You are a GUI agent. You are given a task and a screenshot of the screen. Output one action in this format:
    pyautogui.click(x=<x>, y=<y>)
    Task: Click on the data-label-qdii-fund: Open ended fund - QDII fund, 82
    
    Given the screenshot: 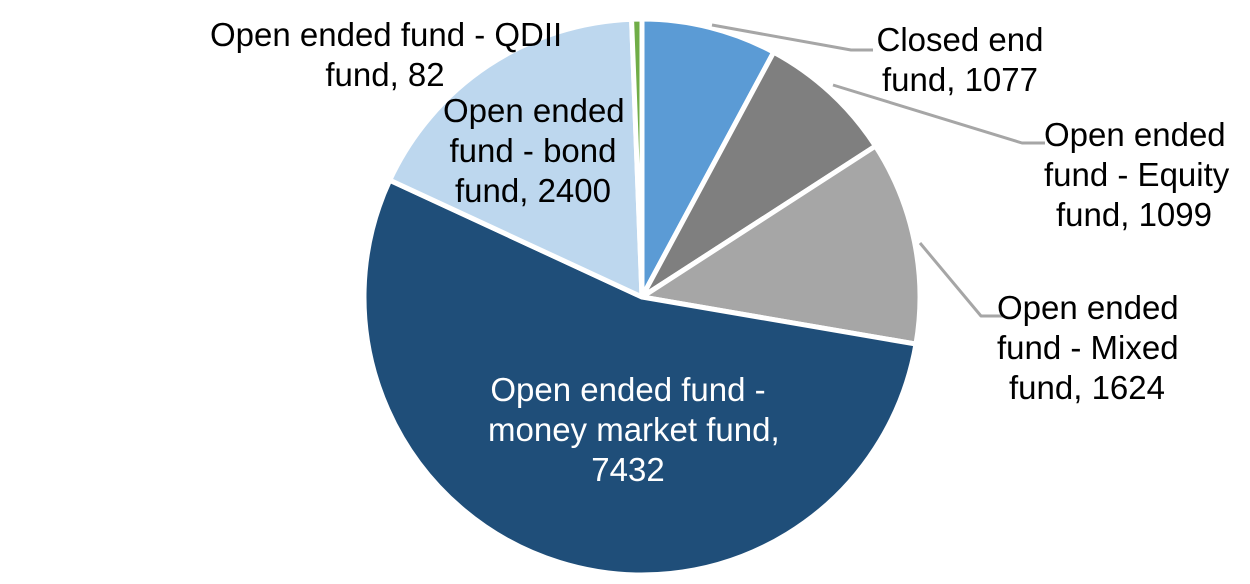 What is the action you would take?
    pyautogui.click(x=386, y=55)
    